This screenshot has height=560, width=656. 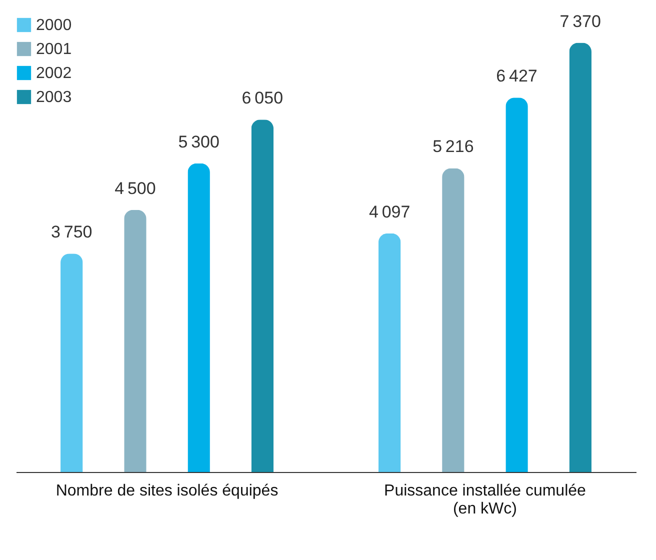 What do you see at coordinates (54, 25) in the screenshot?
I see `legend-label: 2000` at bounding box center [54, 25].